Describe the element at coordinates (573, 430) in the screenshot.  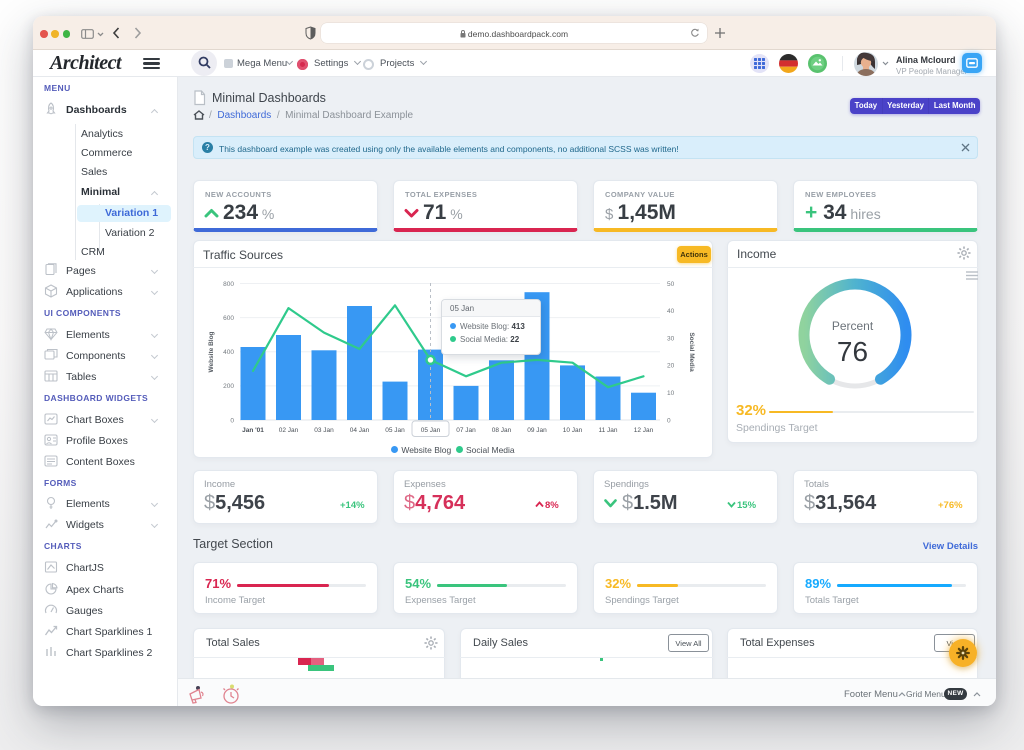
I see `svg-text: 10 Jan` at that location.